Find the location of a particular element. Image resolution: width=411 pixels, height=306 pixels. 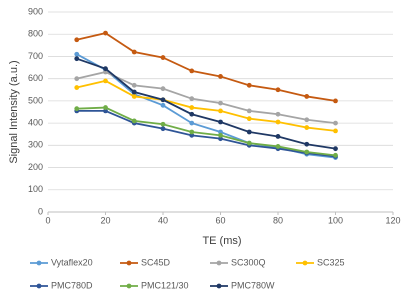

y-tick-label: 300 is located at coordinates (35, 145).